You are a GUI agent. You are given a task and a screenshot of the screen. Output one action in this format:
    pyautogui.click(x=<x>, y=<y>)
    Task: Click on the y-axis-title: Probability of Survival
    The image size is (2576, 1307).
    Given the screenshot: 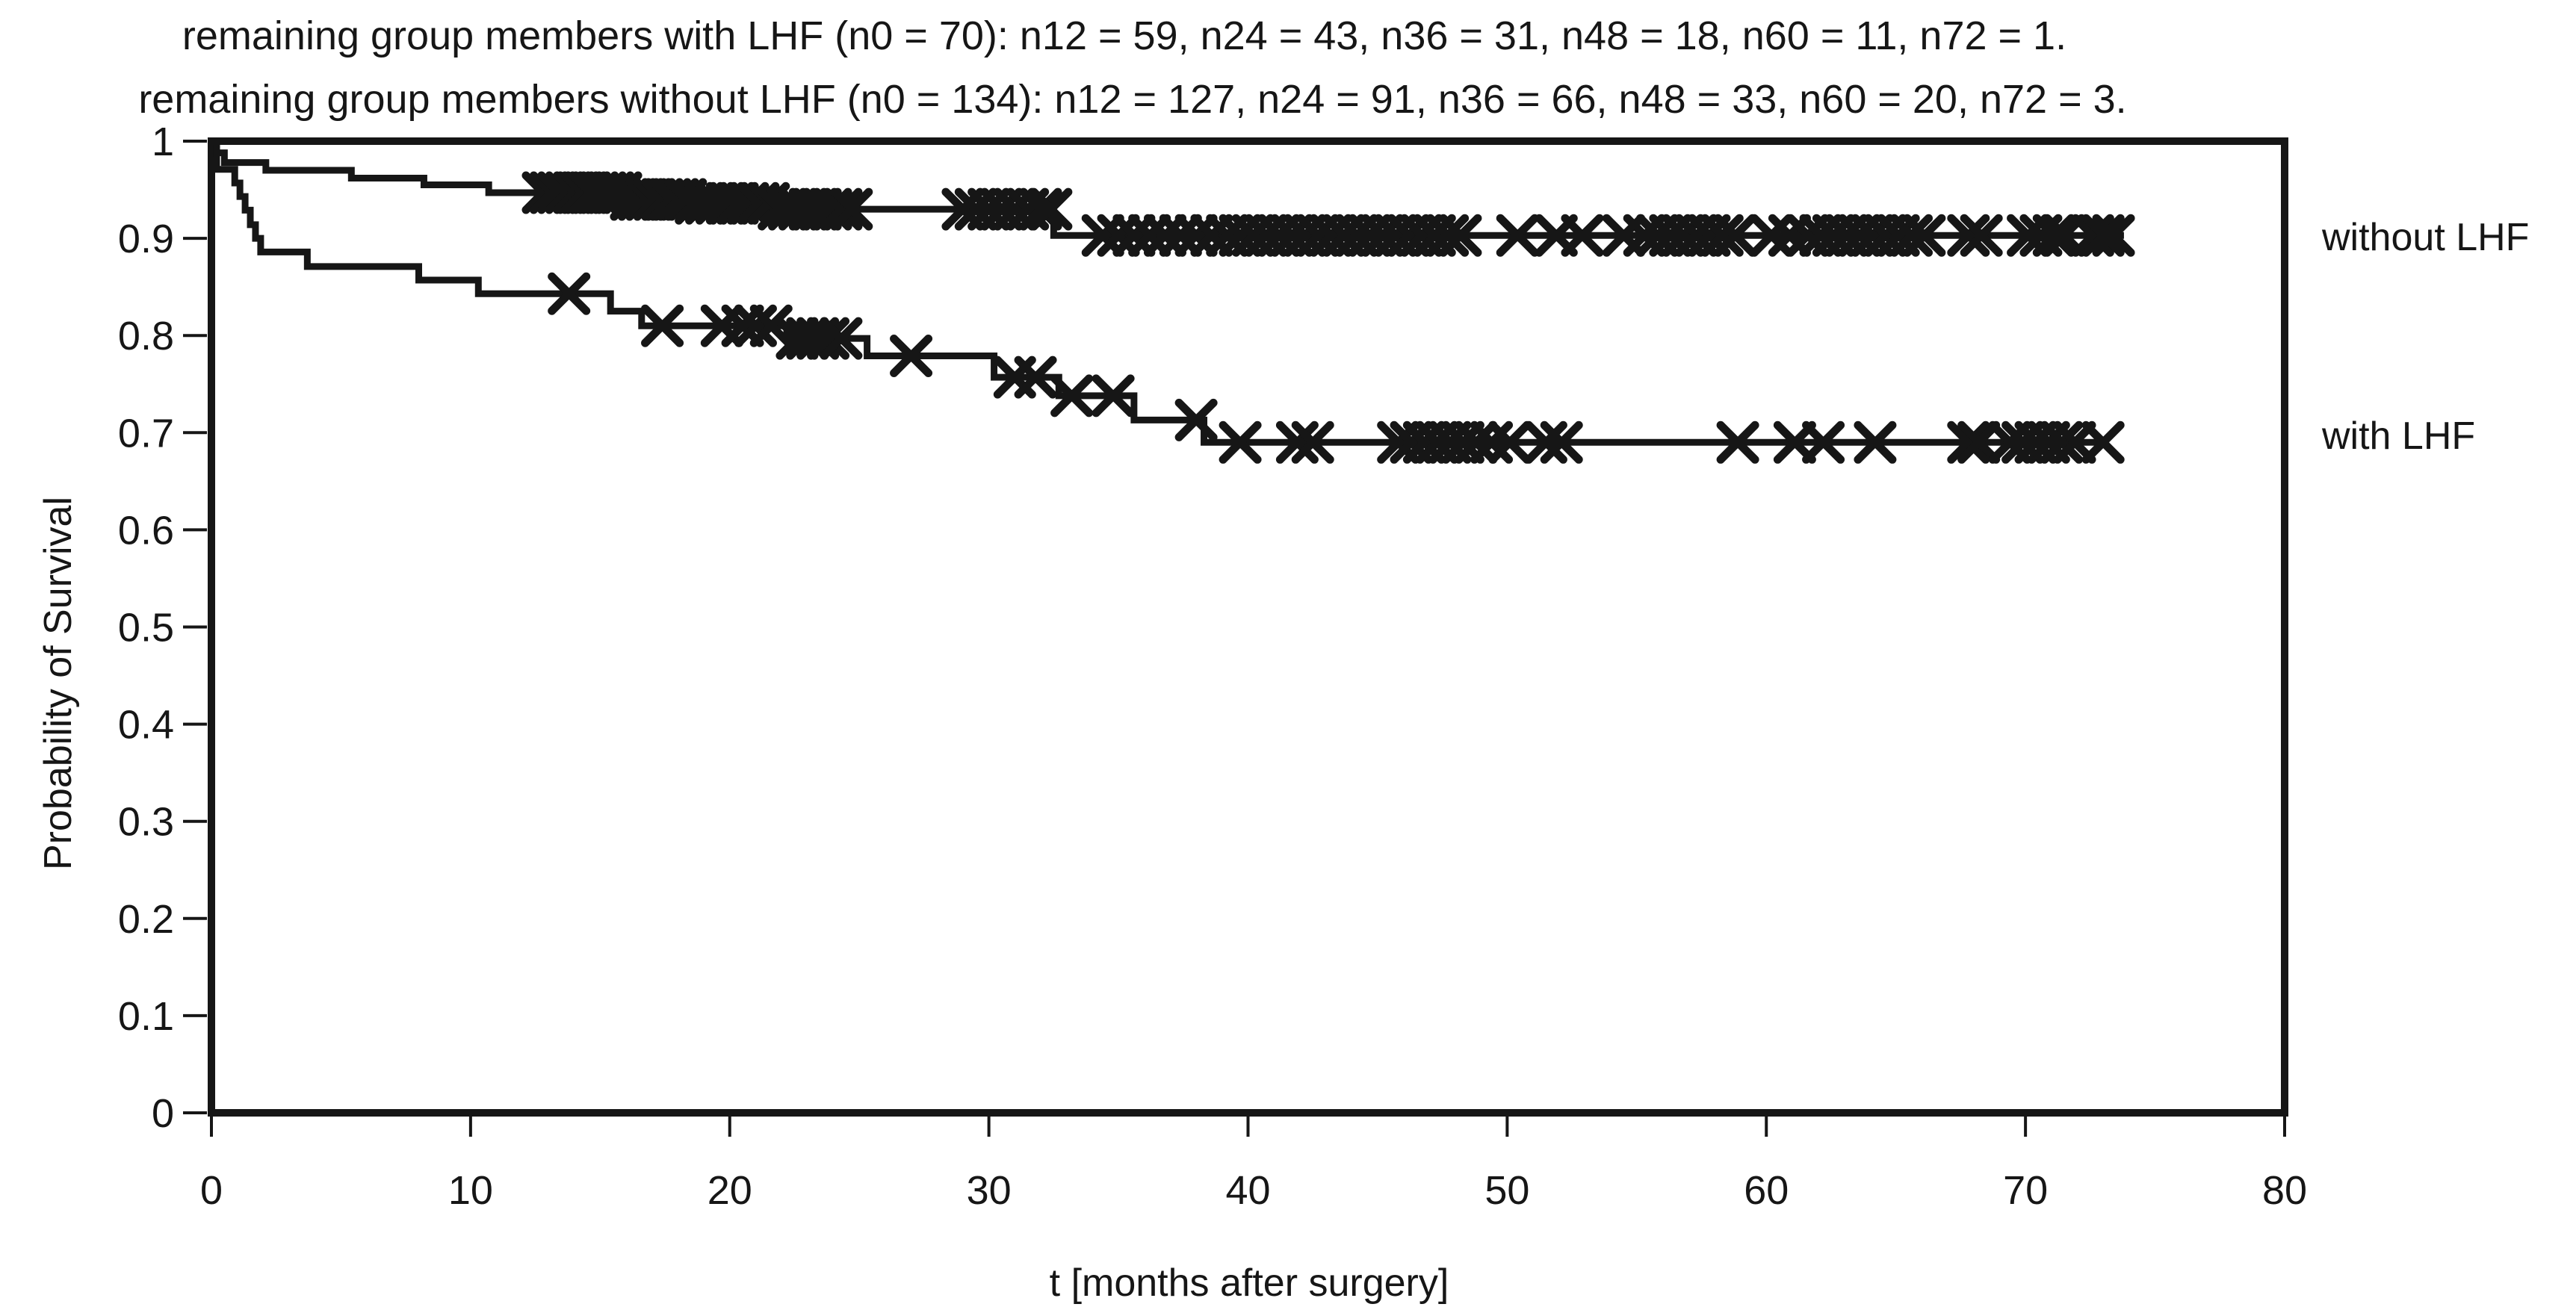 What is the action you would take?
    pyautogui.click(x=58, y=683)
    